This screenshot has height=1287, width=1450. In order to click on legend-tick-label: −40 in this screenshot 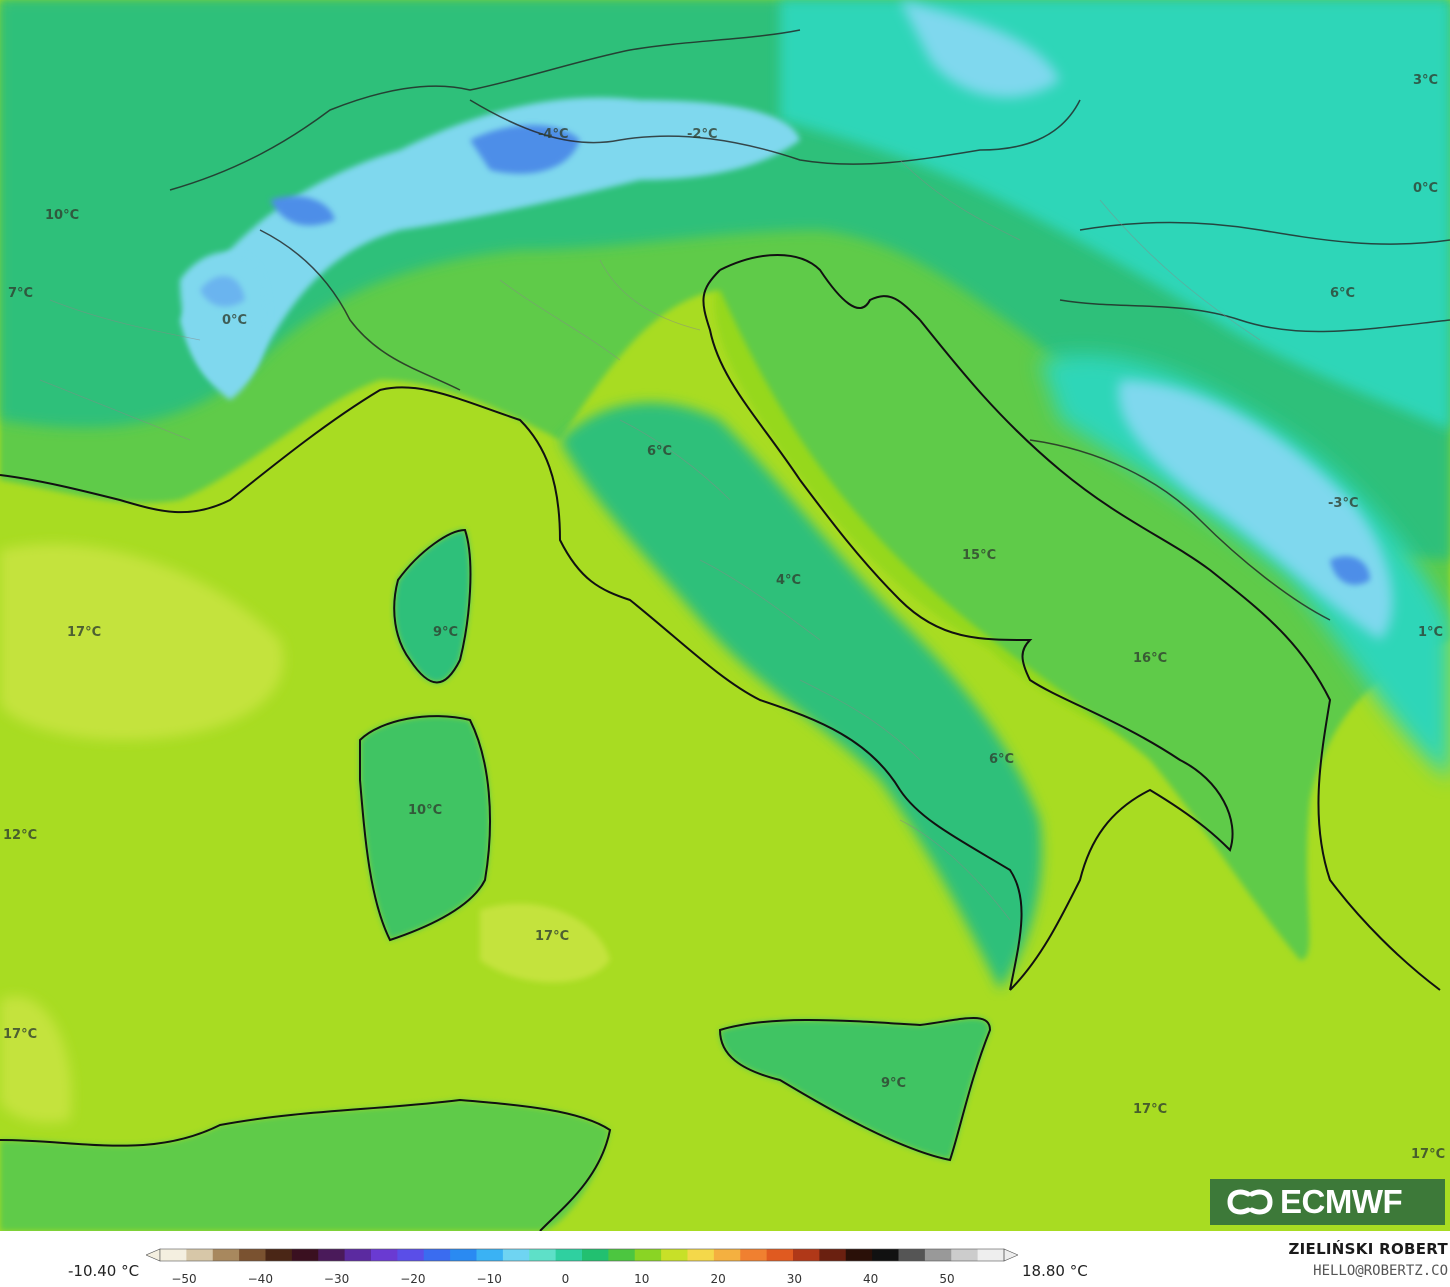, I will do `click(260, 1279)`.